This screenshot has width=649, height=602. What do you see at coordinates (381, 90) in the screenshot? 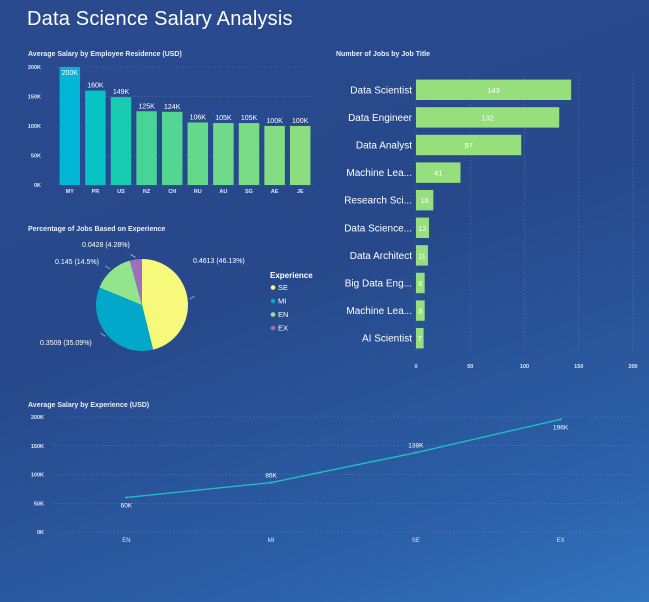
I see `job-title-label: Data Scientist` at bounding box center [381, 90].